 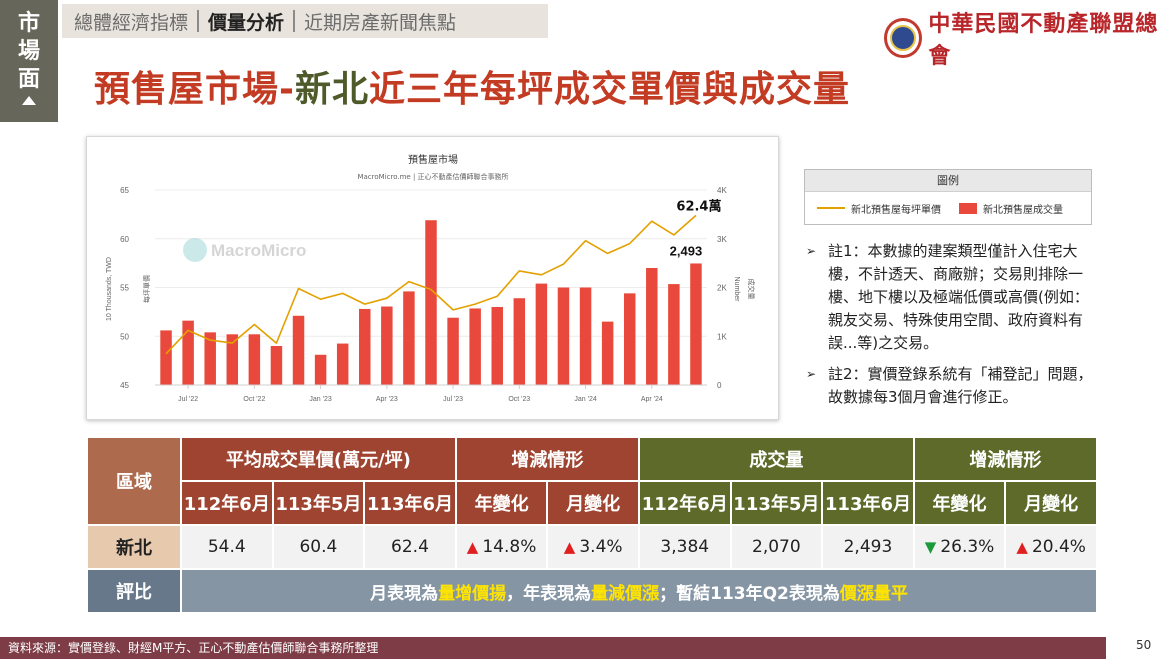 What do you see at coordinates (109, 289) in the screenshot?
I see `y-left-axis-label: 10 Thousands, TWD` at bounding box center [109, 289].